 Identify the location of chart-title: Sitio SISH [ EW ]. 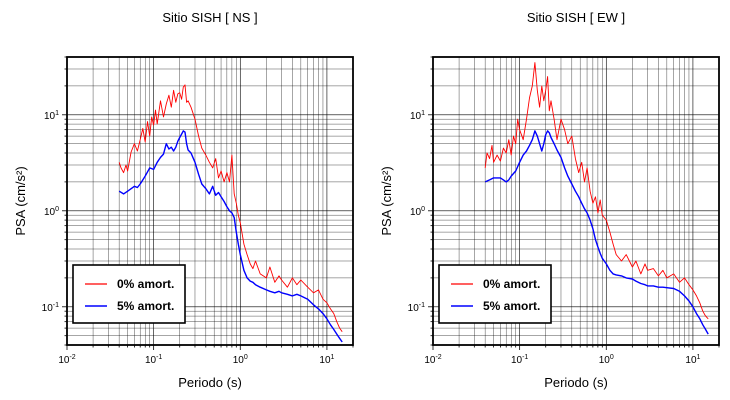
(576, 17).